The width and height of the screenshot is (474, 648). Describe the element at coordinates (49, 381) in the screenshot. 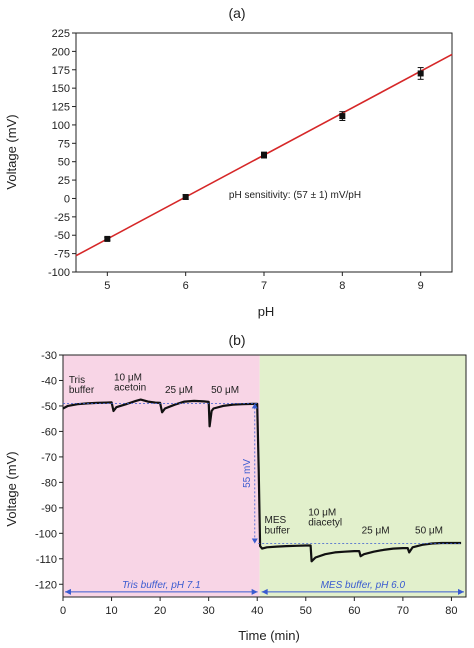

I see `y-tick-label-b: -40` at that location.